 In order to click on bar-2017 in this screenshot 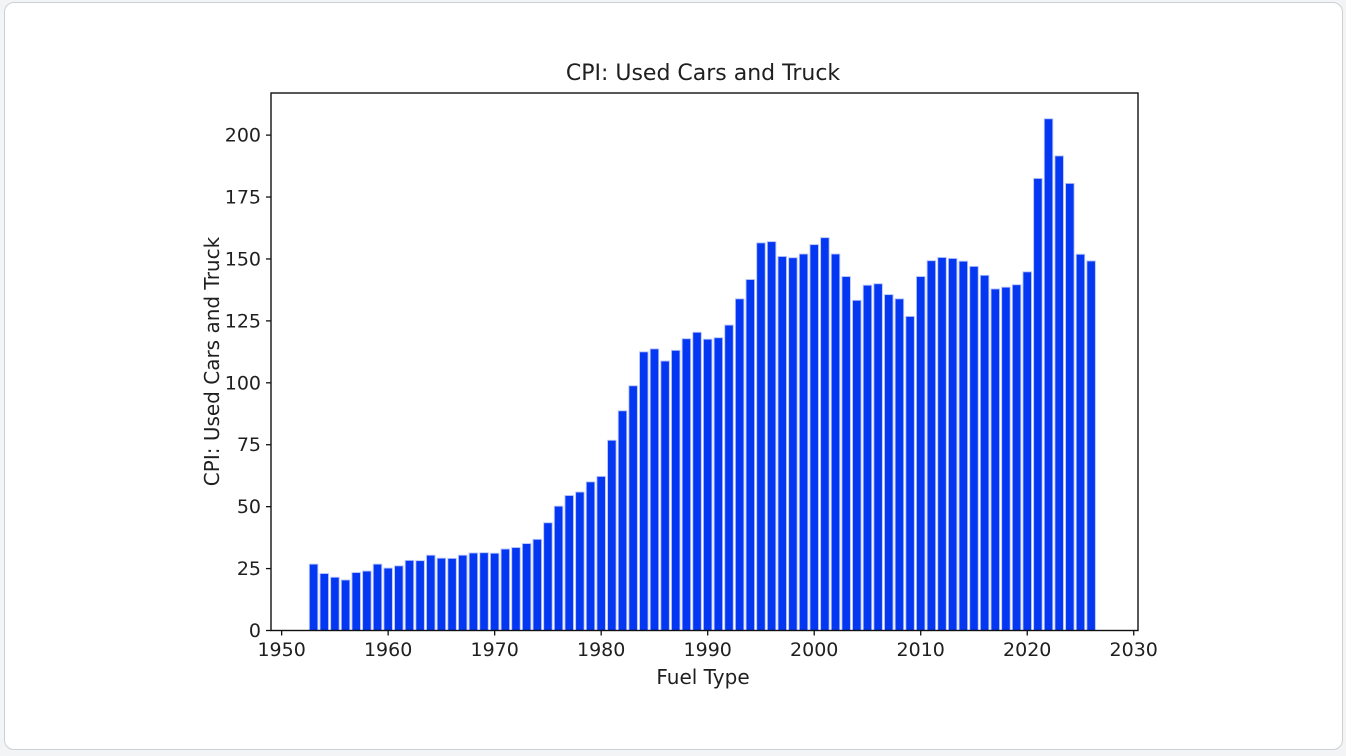, I will do `click(995, 459)`.